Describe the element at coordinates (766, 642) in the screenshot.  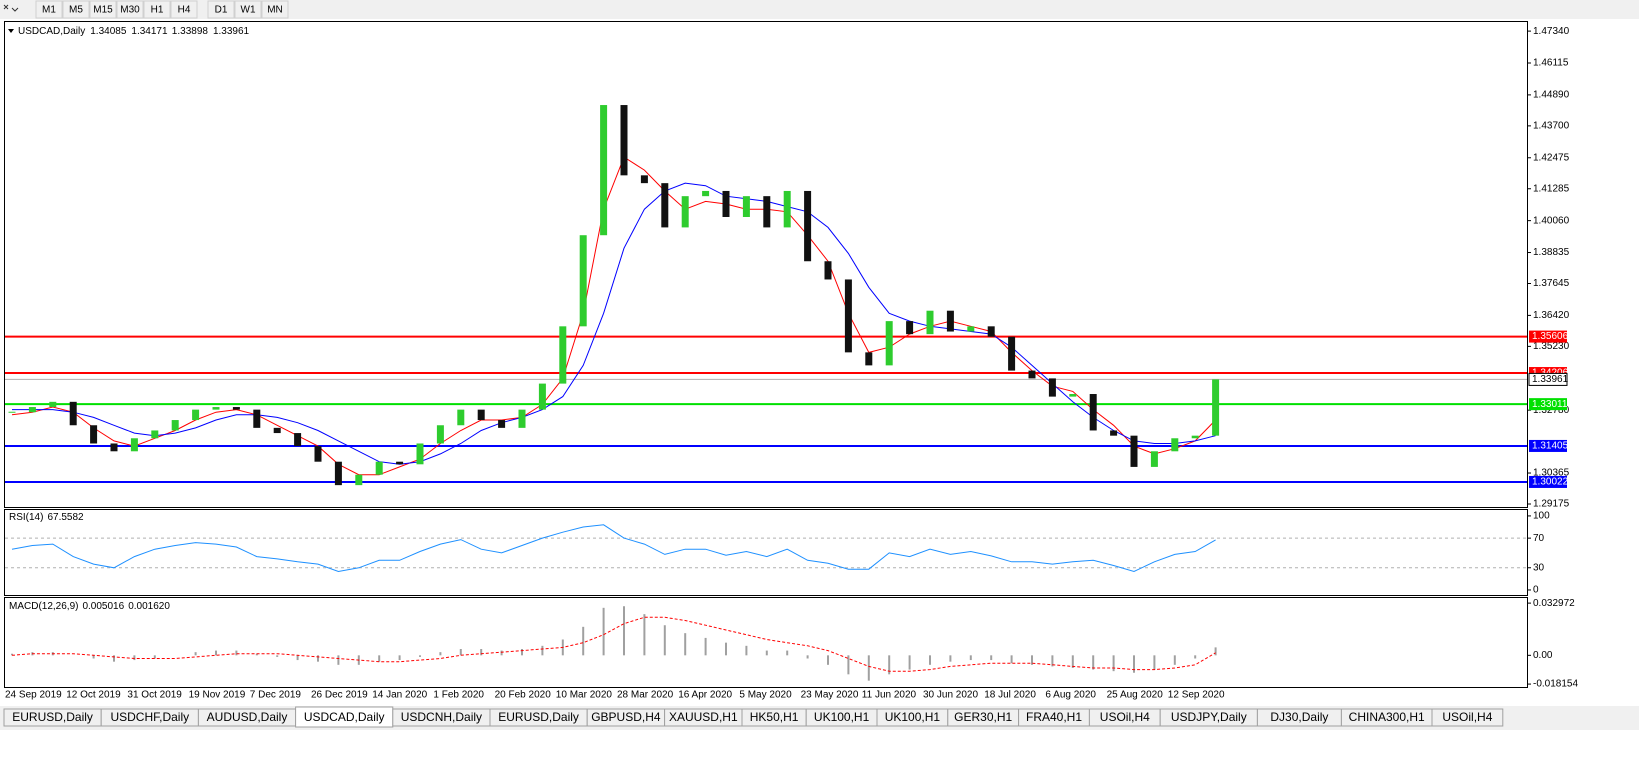
I see `macd-panel` at that location.